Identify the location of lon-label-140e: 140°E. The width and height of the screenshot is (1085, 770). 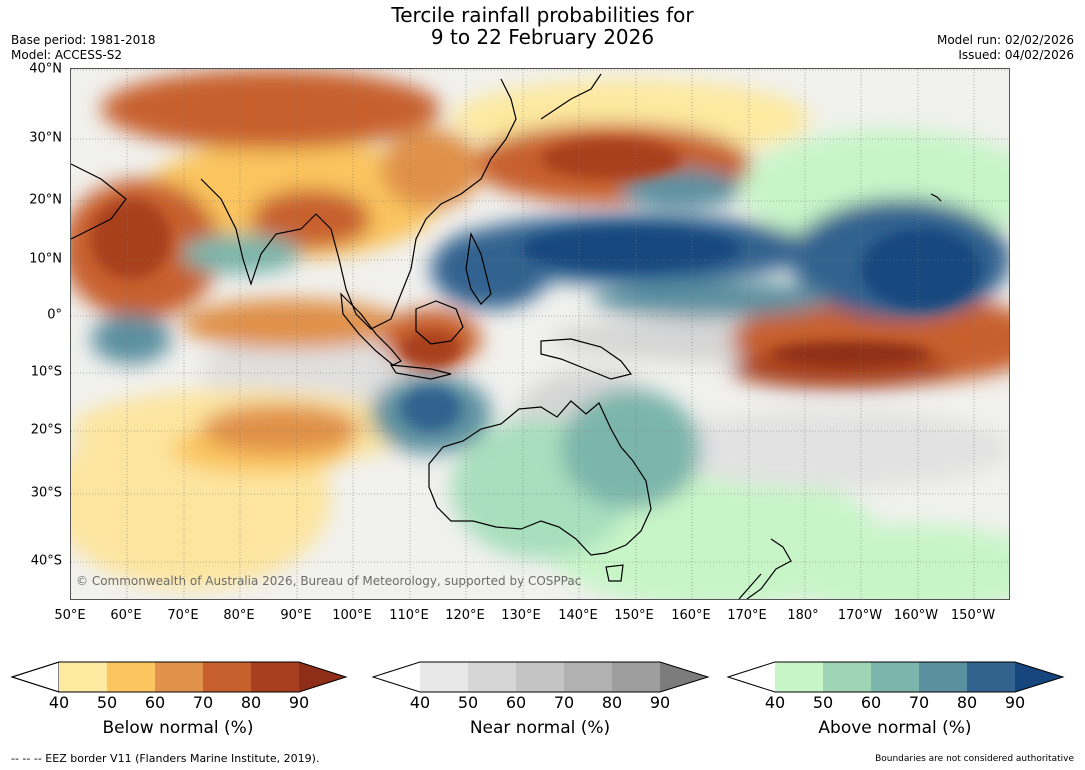
(578, 615).